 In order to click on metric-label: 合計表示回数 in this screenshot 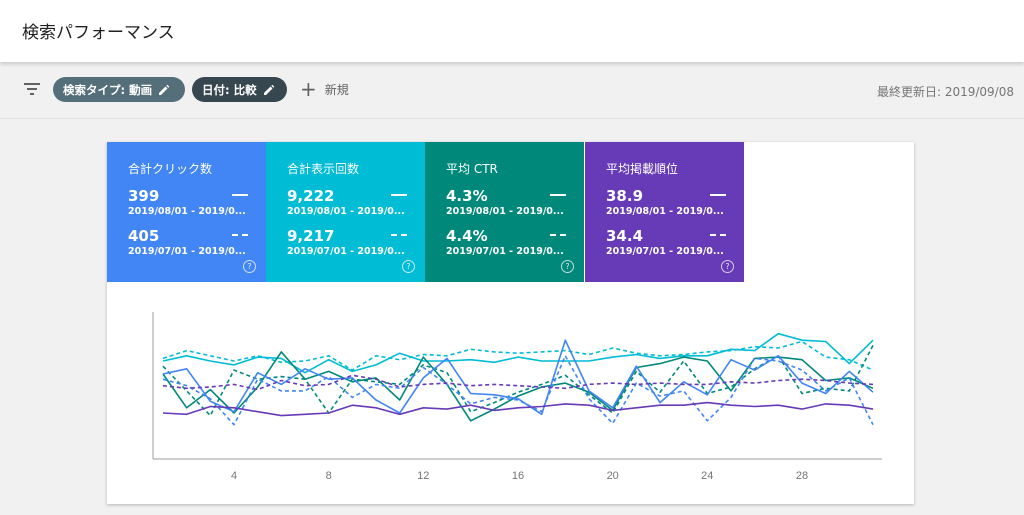, I will do `click(323, 169)`.